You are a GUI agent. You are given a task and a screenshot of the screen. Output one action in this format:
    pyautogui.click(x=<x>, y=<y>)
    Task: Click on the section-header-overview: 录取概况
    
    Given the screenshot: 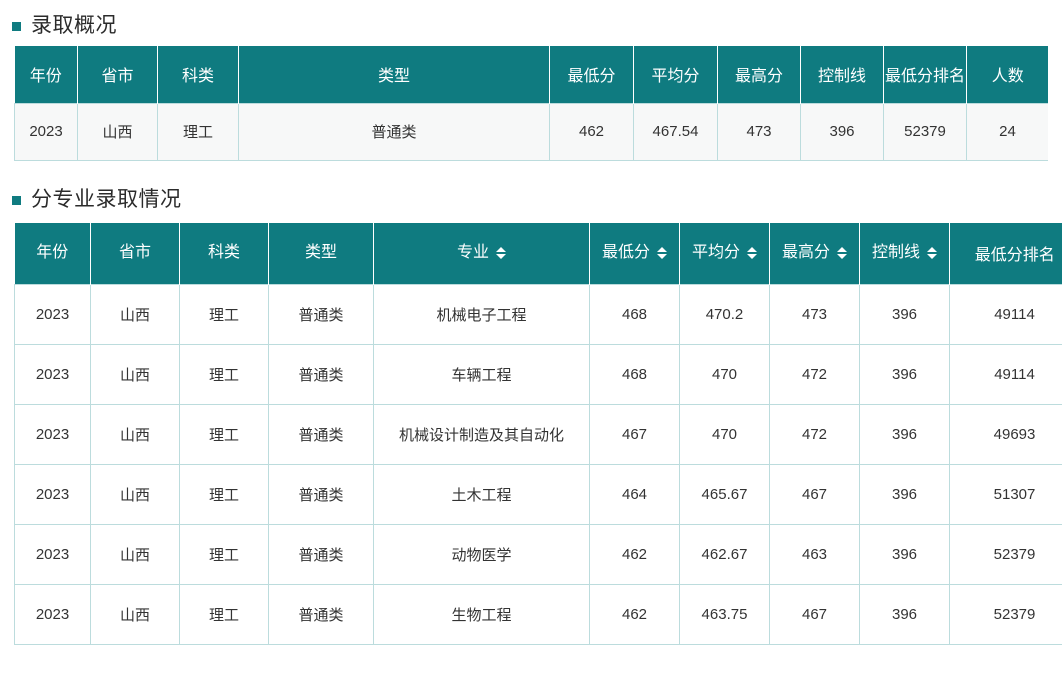 What is the action you would take?
    pyautogui.click(x=531, y=23)
    